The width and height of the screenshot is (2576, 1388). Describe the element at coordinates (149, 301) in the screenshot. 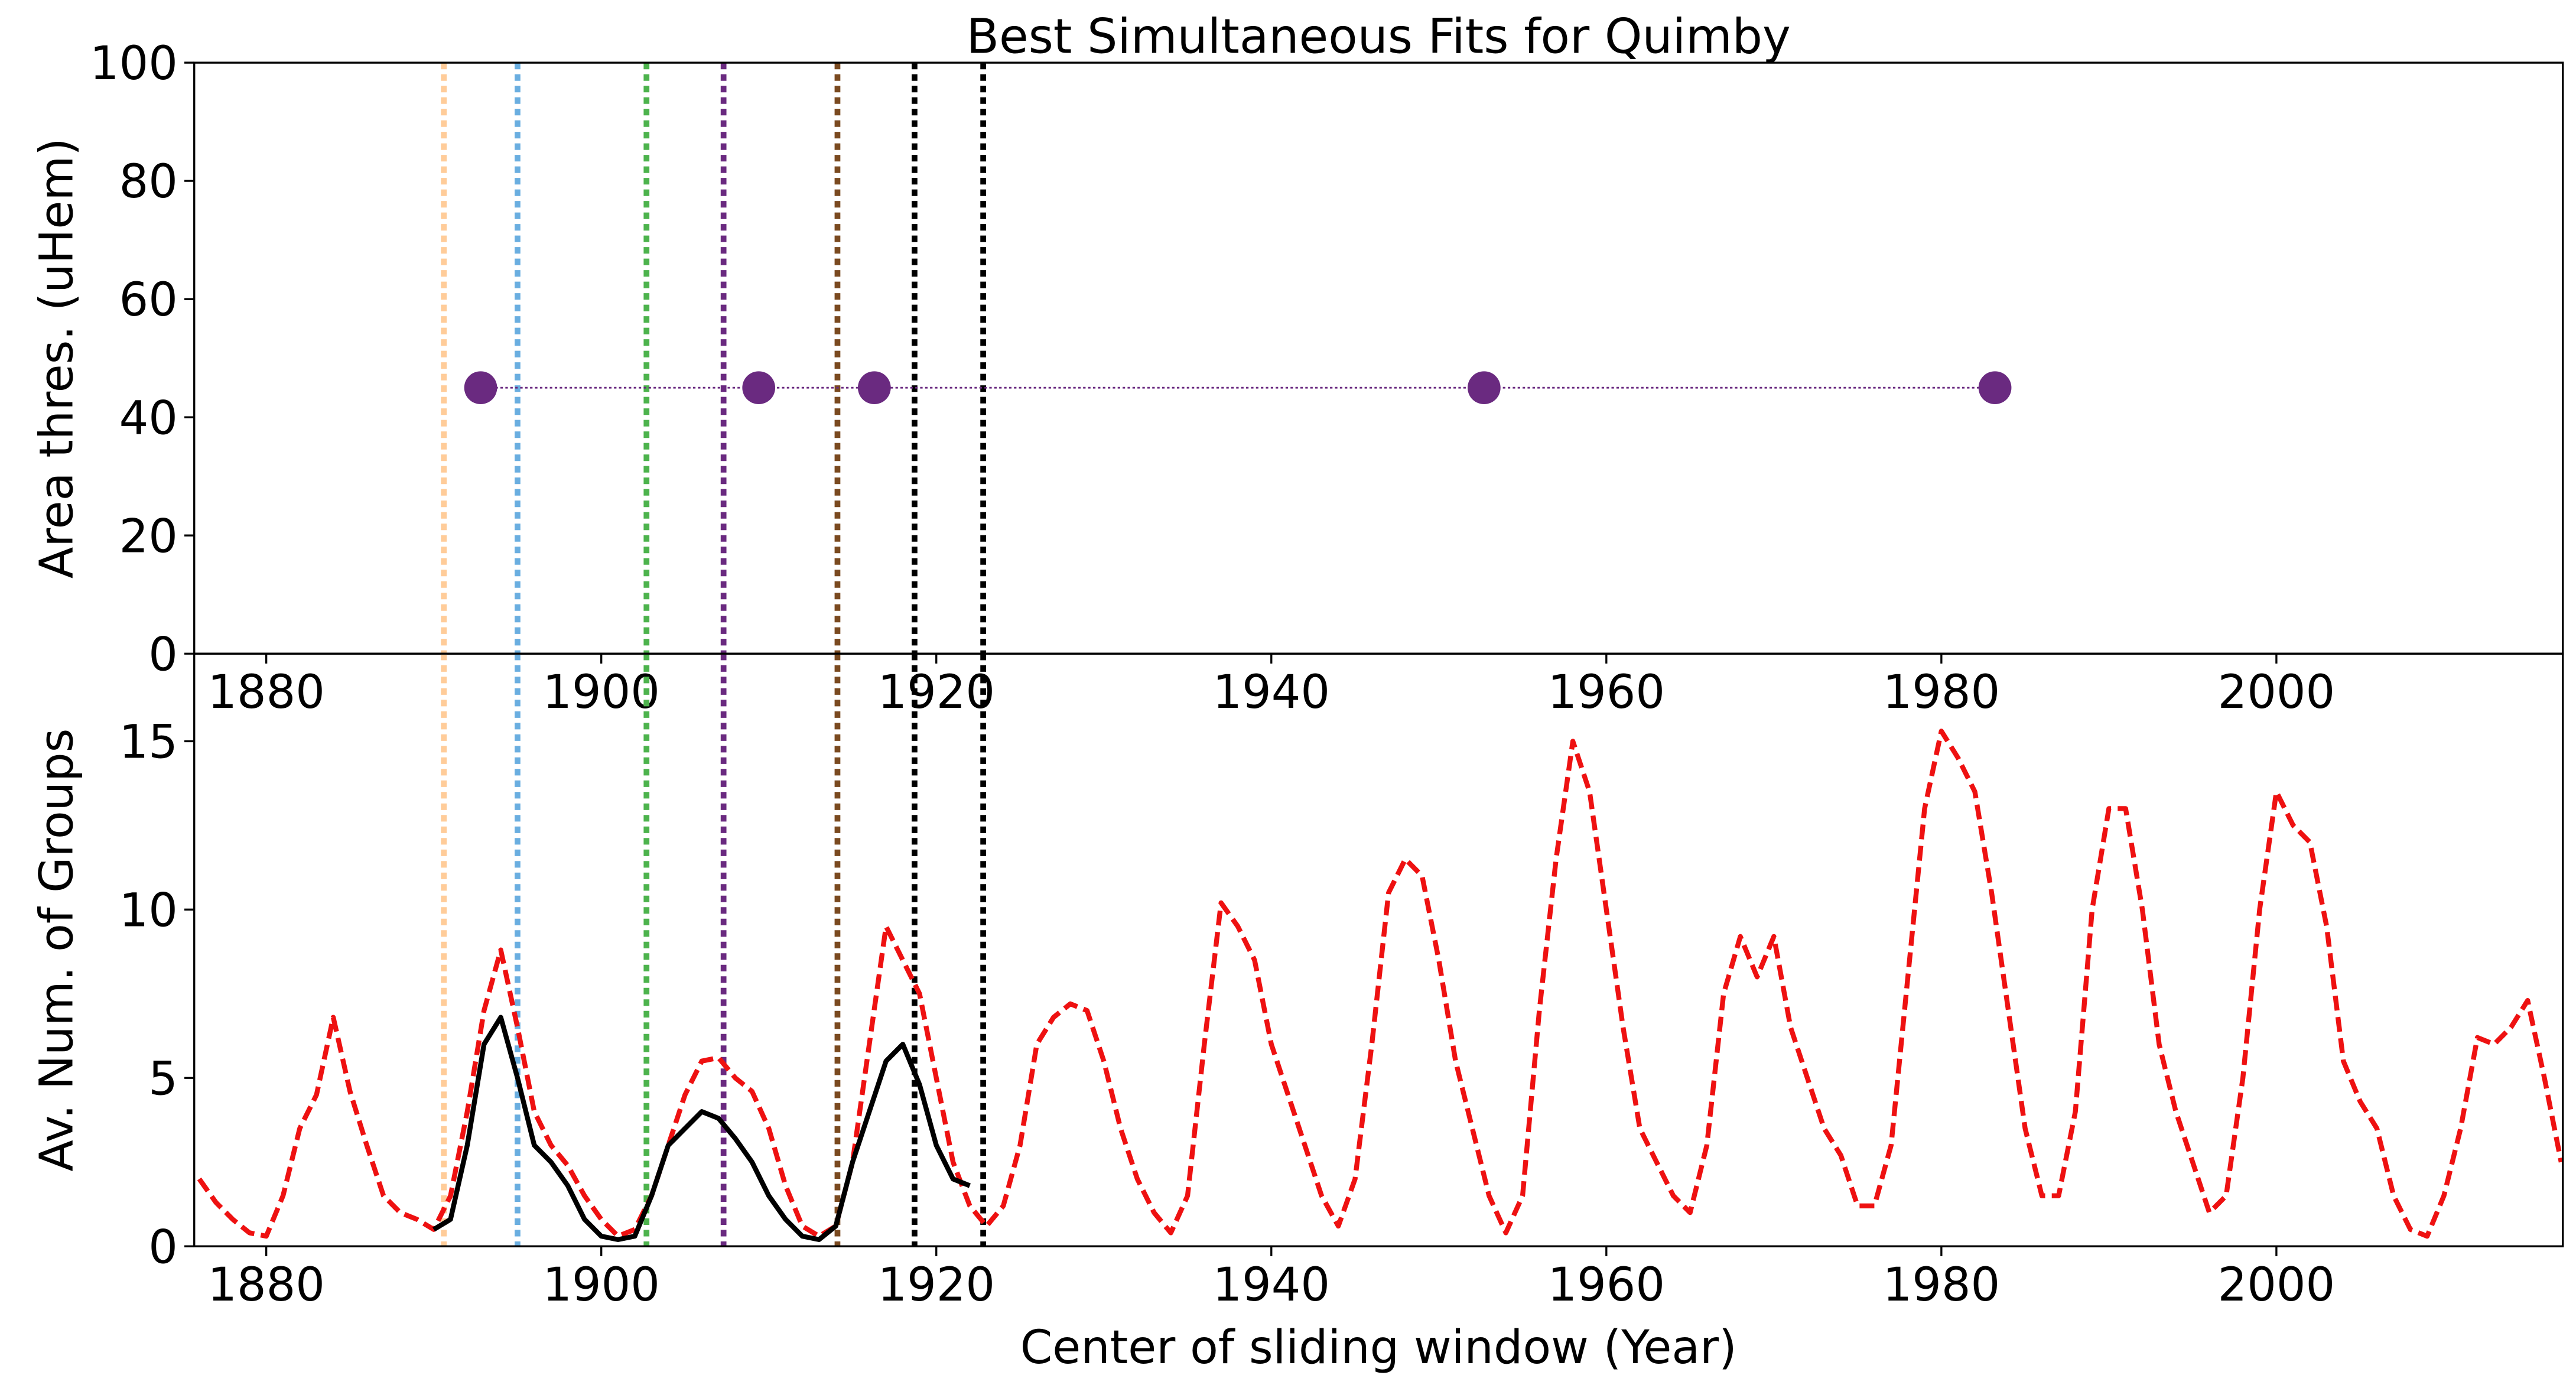

I see `y-tick-label: 60` at that location.